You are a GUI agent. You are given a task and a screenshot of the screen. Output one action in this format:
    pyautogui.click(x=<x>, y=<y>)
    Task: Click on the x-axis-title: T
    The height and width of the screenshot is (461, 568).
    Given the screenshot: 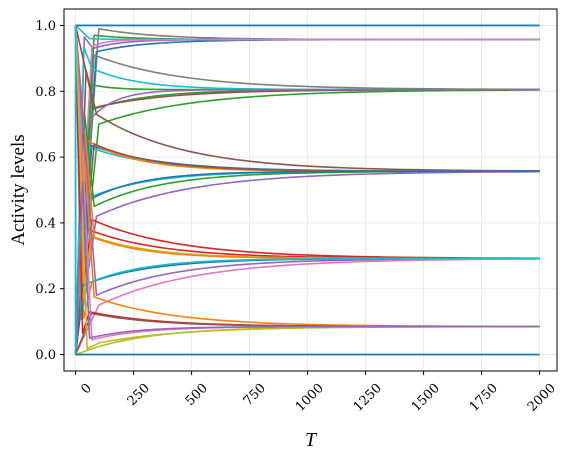 What is the action you would take?
    pyautogui.click(x=311, y=440)
    